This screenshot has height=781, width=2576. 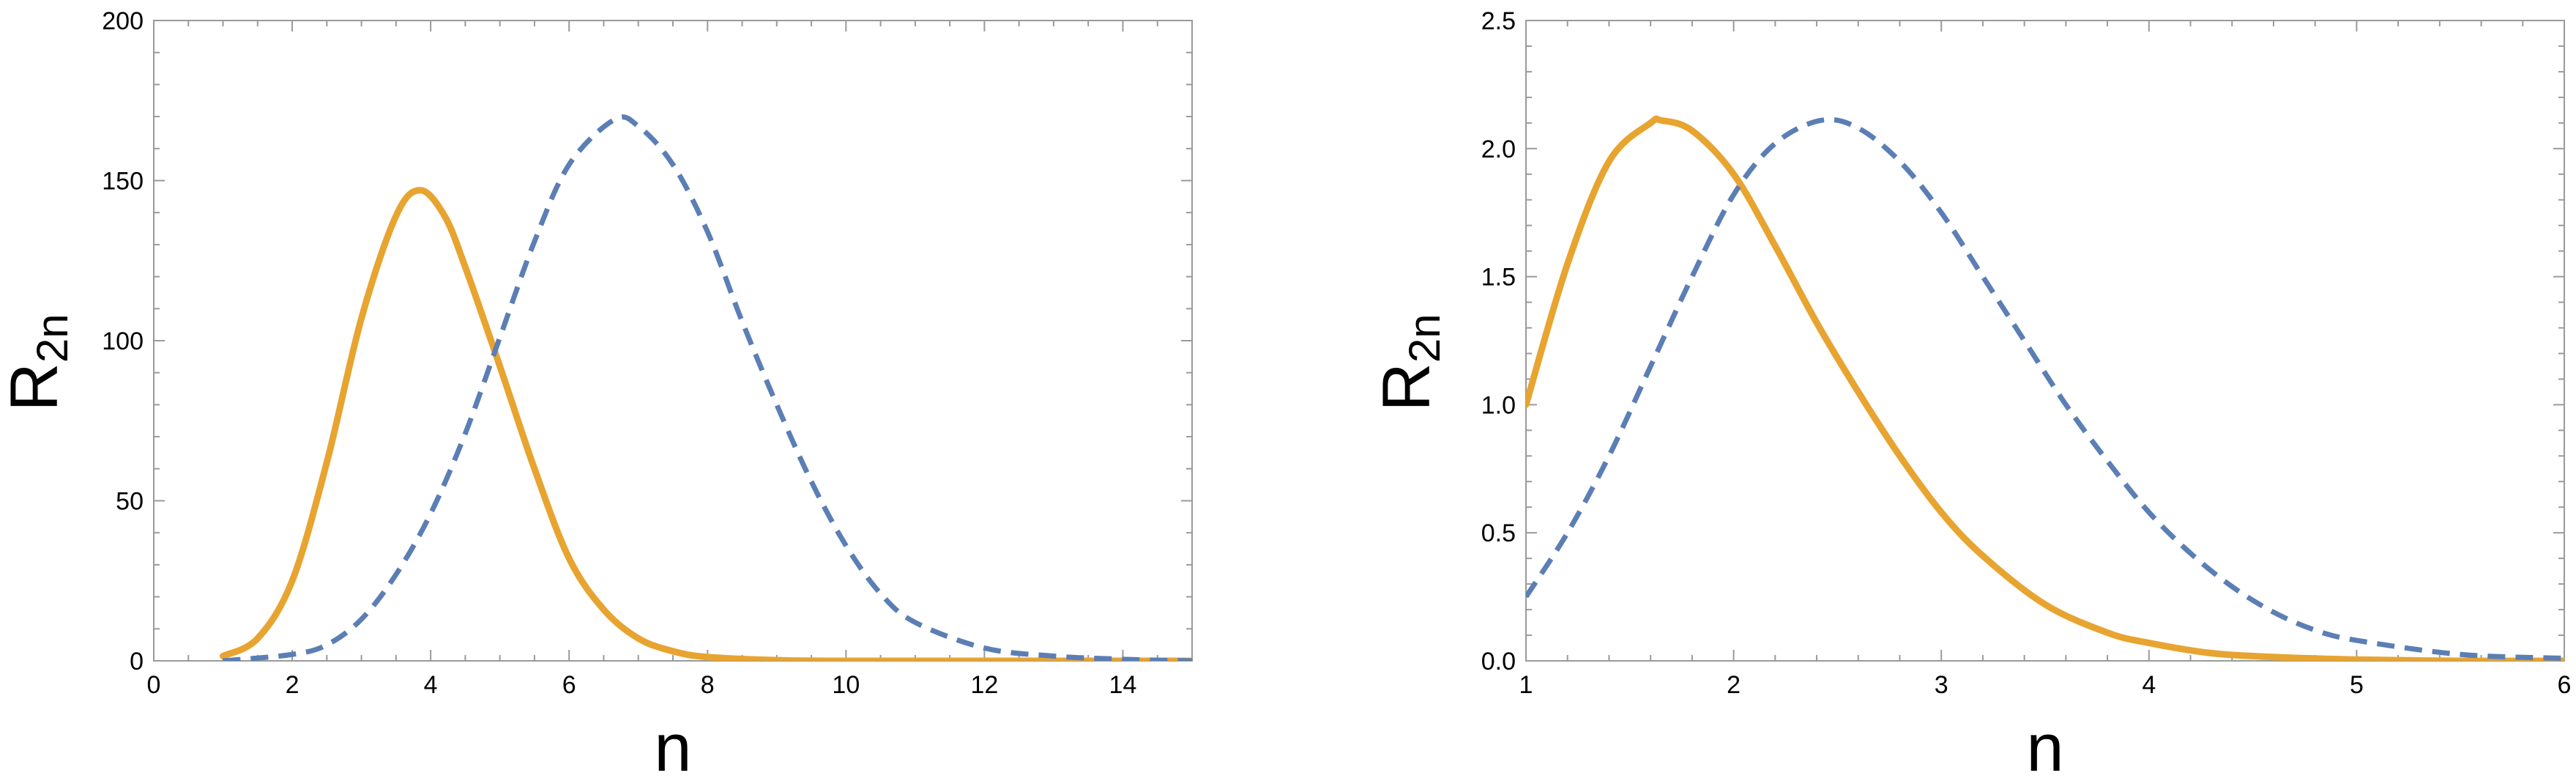 I want to click on y-tick-label: 0.0, so click(x=1498, y=661).